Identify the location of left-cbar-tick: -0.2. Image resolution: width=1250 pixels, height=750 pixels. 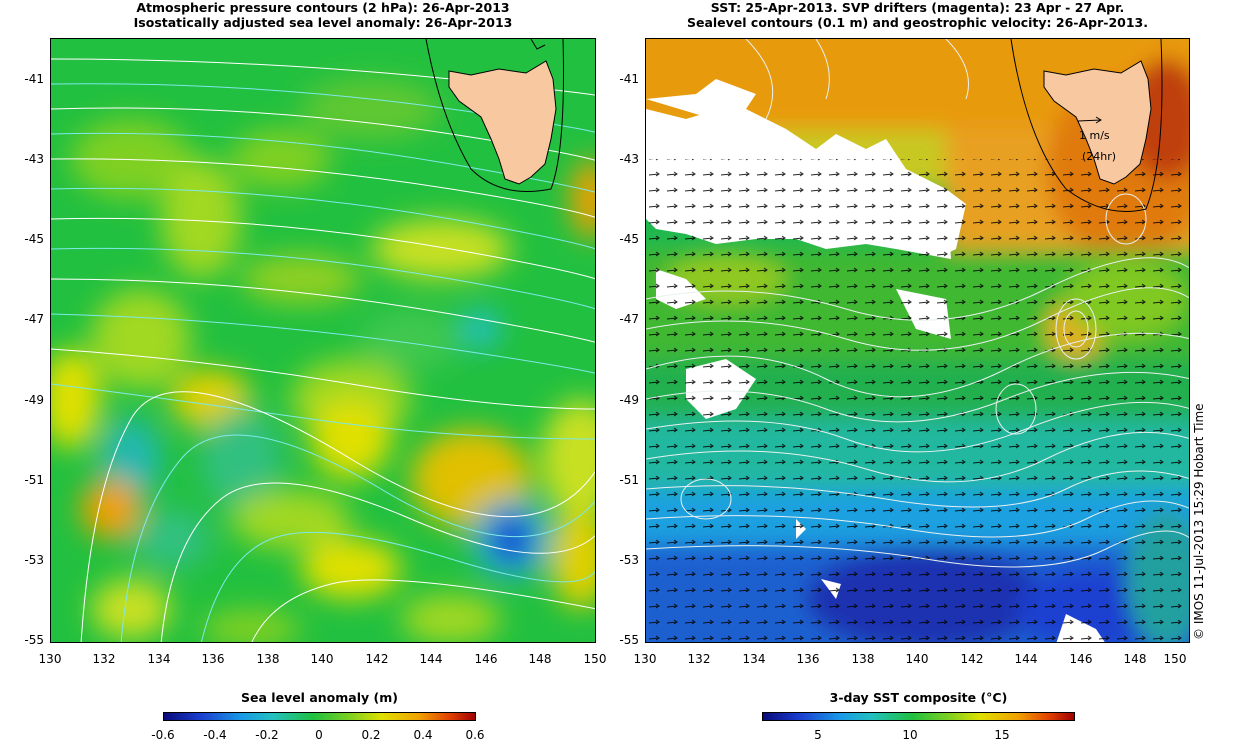
(267, 735).